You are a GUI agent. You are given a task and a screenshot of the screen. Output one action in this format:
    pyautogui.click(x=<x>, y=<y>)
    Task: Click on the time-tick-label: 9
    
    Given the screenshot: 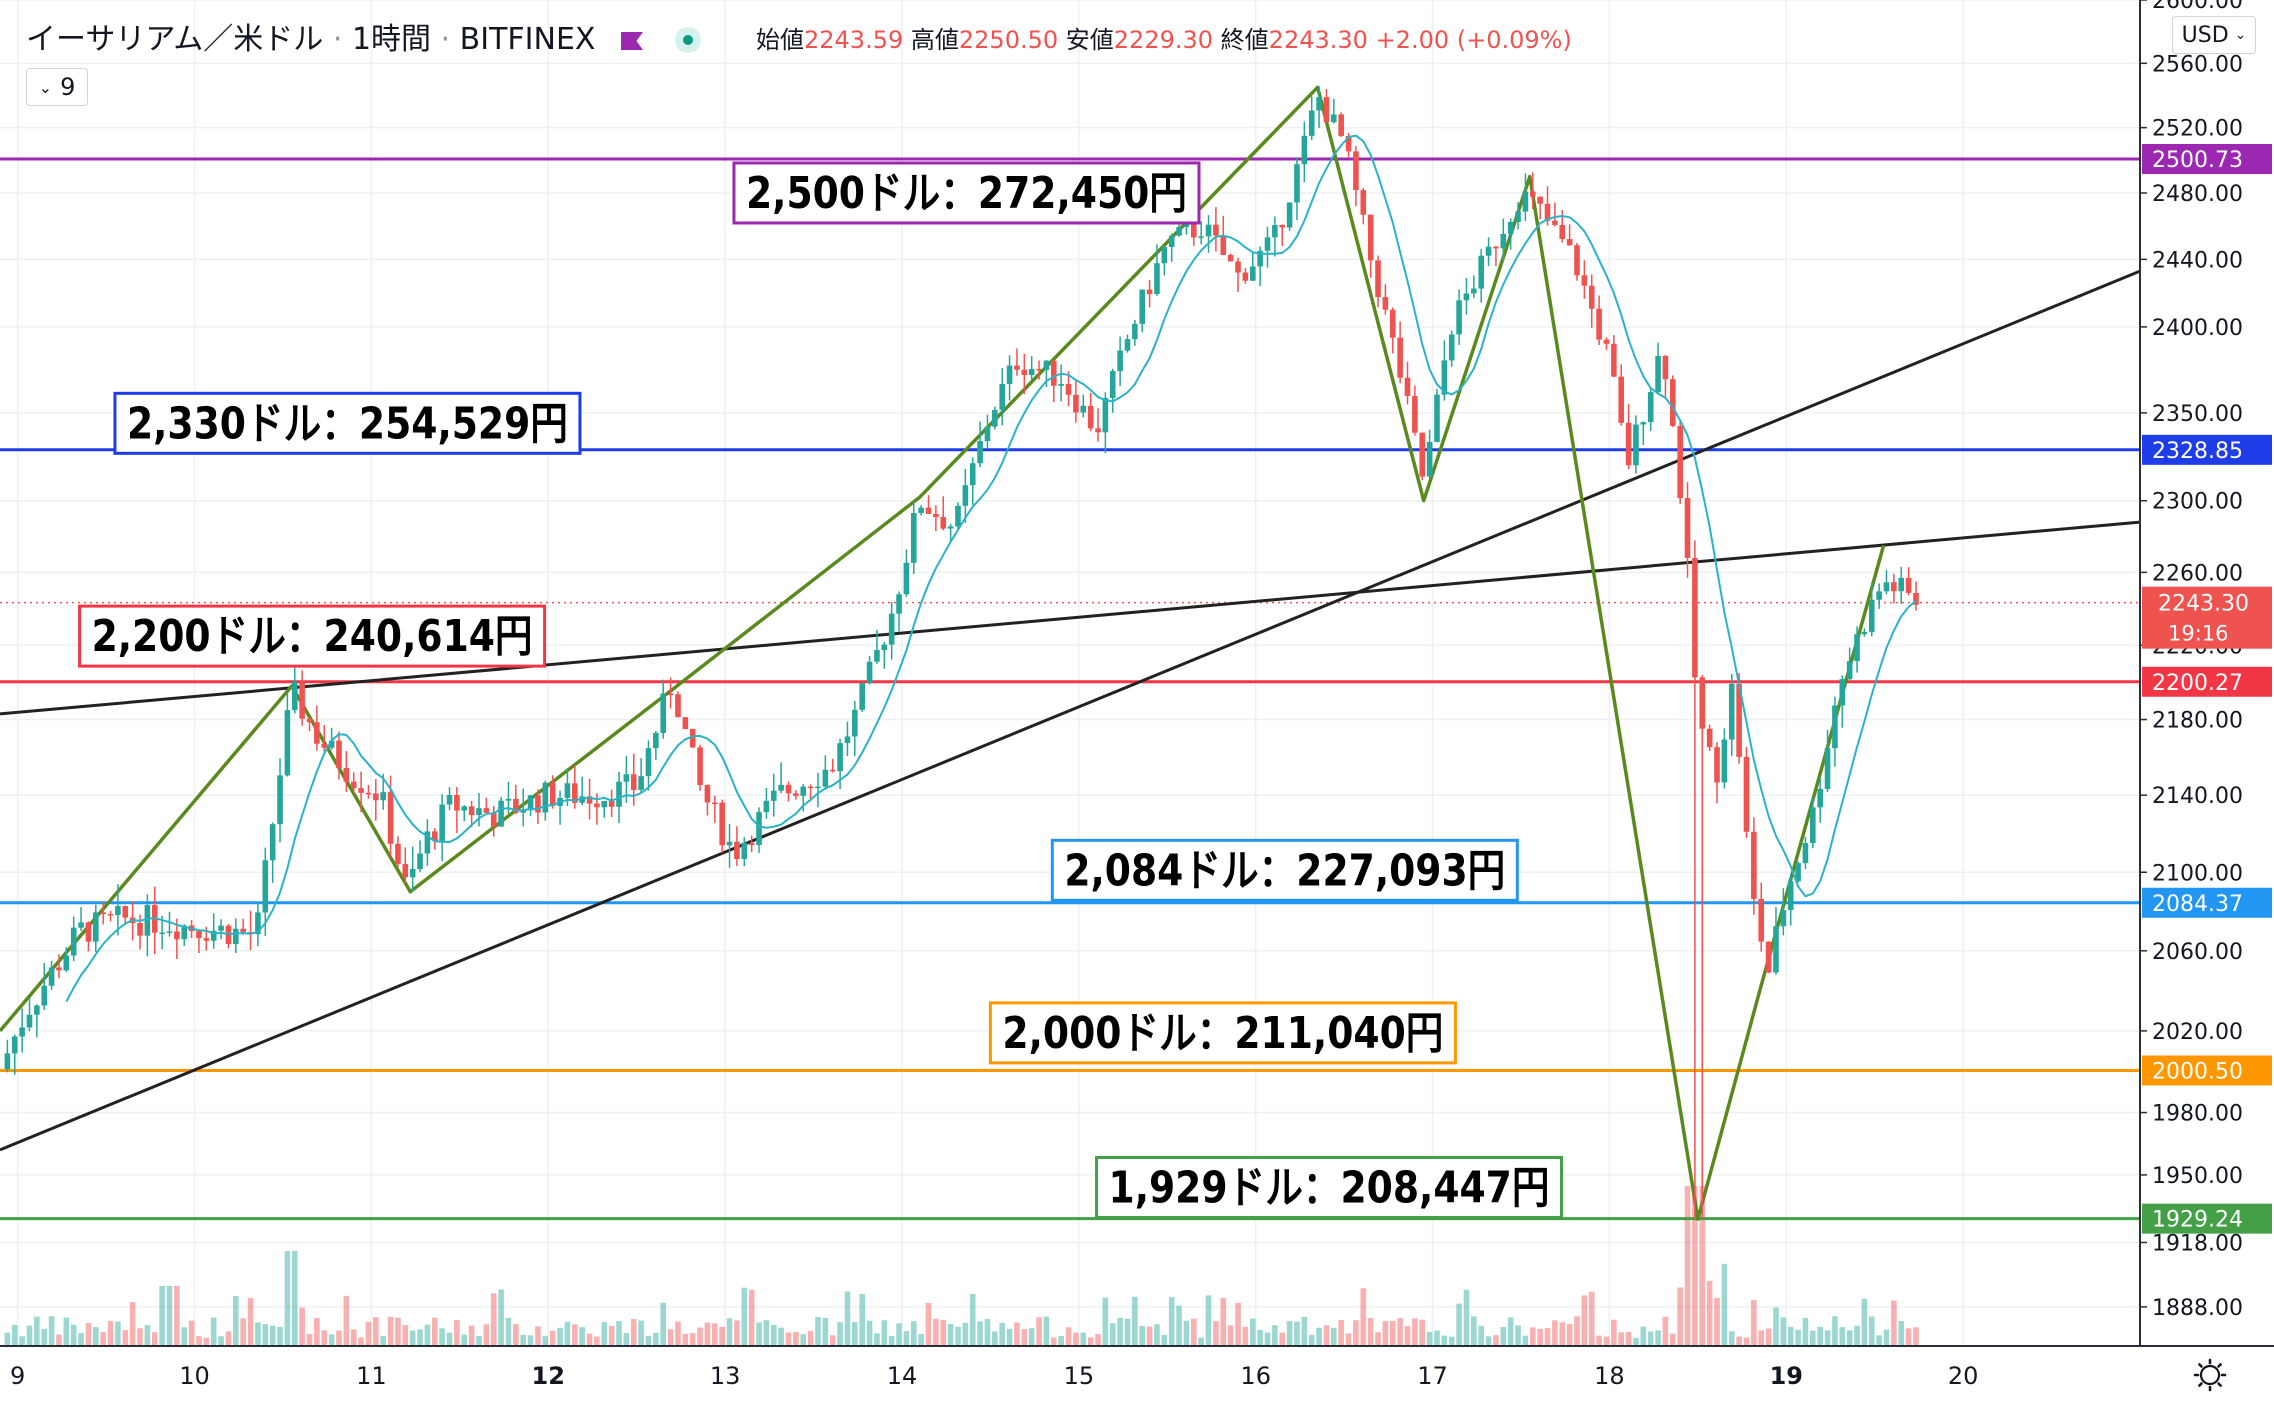 What is the action you would take?
    pyautogui.click(x=17, y=1376)
    